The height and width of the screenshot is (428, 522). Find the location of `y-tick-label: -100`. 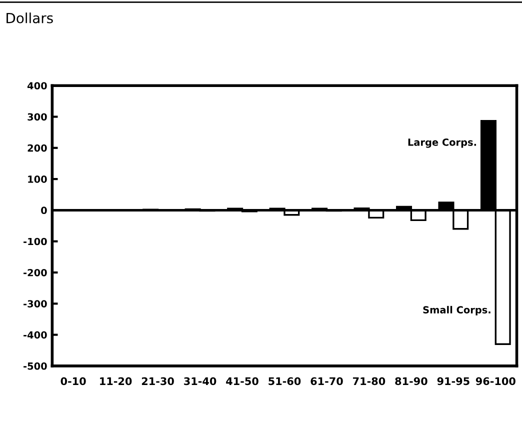

y-tick-label: -100 is located at coordinates (35, 242).